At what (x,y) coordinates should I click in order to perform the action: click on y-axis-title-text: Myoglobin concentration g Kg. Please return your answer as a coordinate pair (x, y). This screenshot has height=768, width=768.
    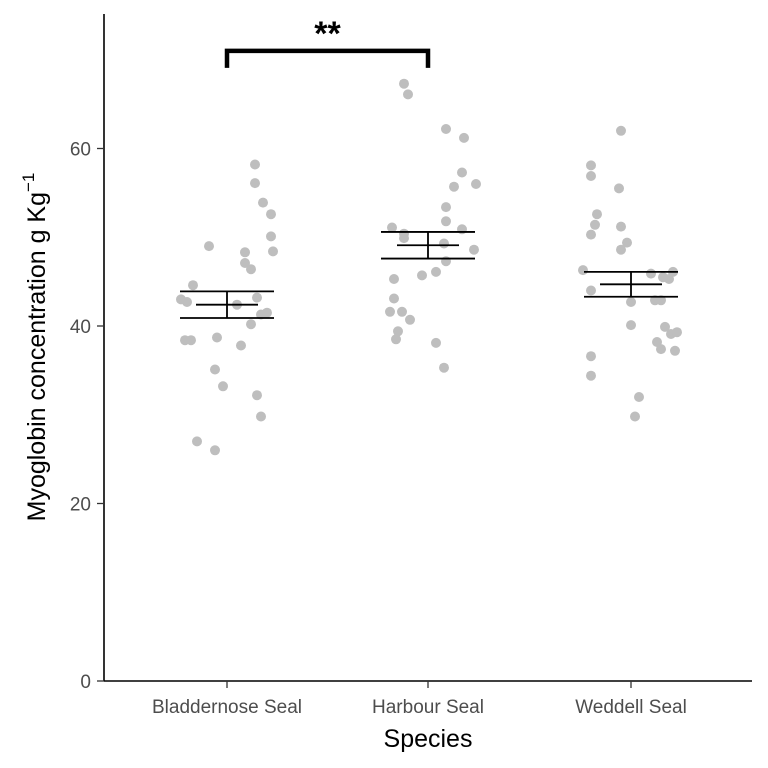
    Looking at the image, I should click on (37, 356).